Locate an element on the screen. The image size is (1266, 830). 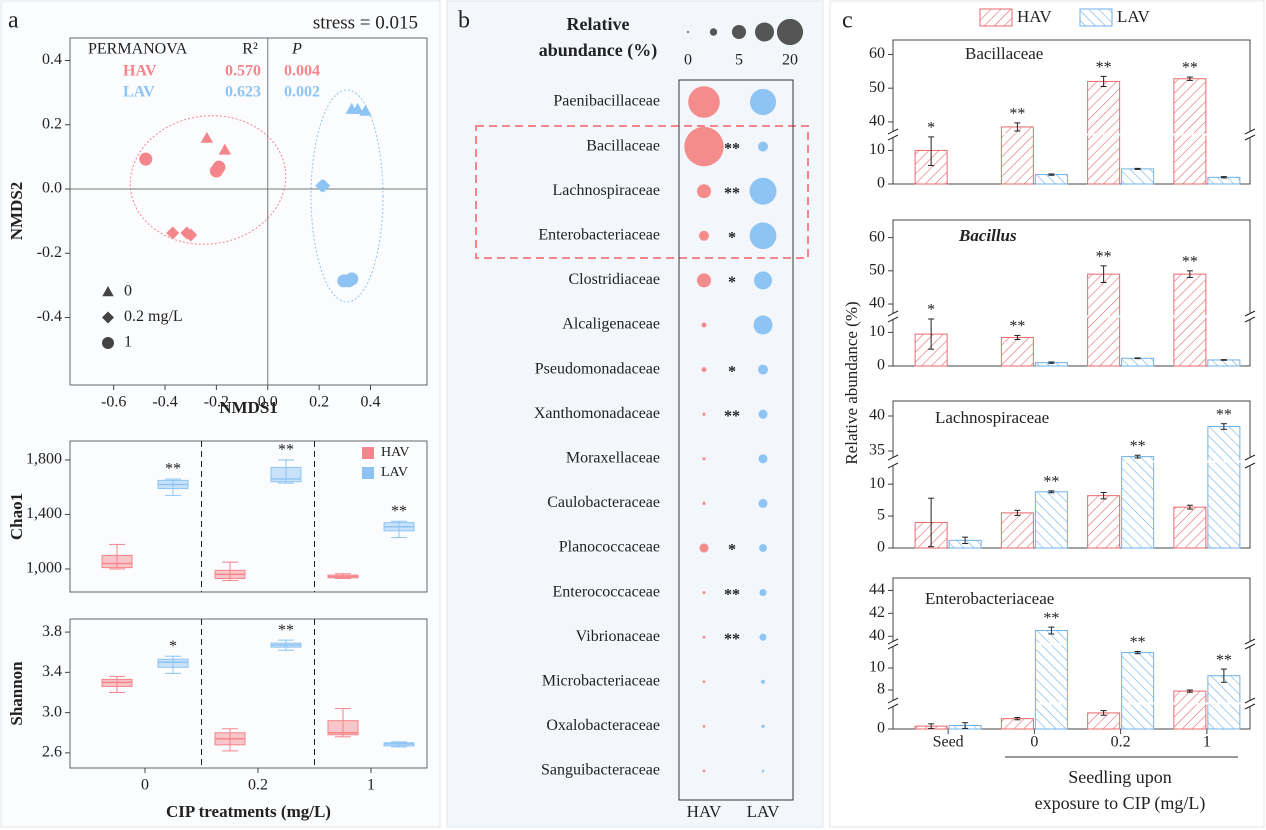
permanova-header: R² is located at coordinates (250, 49).